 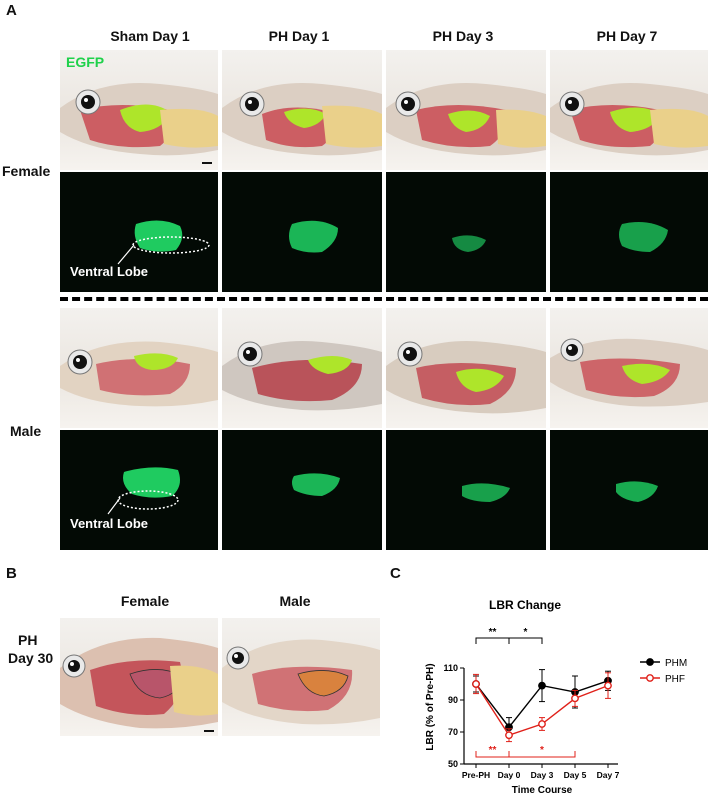 I want to click on legend-label-phf: PHF, so click(x=675, y=679).